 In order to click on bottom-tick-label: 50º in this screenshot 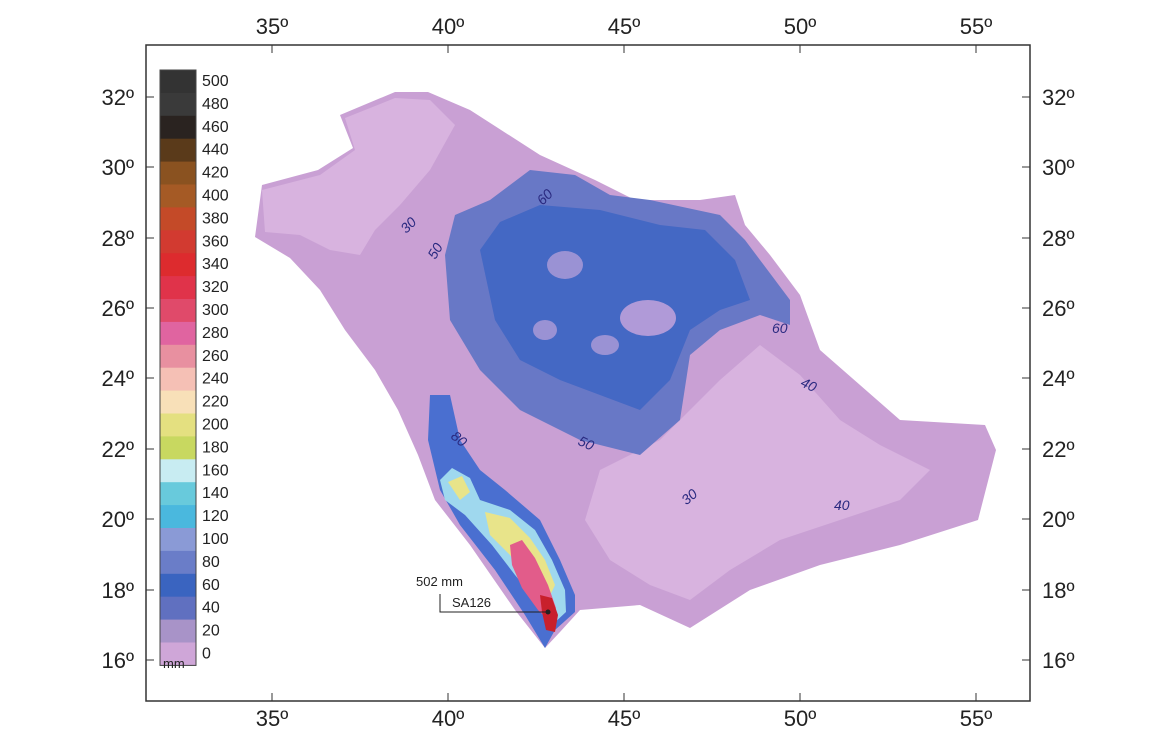, I will do `click(800, 718)`.